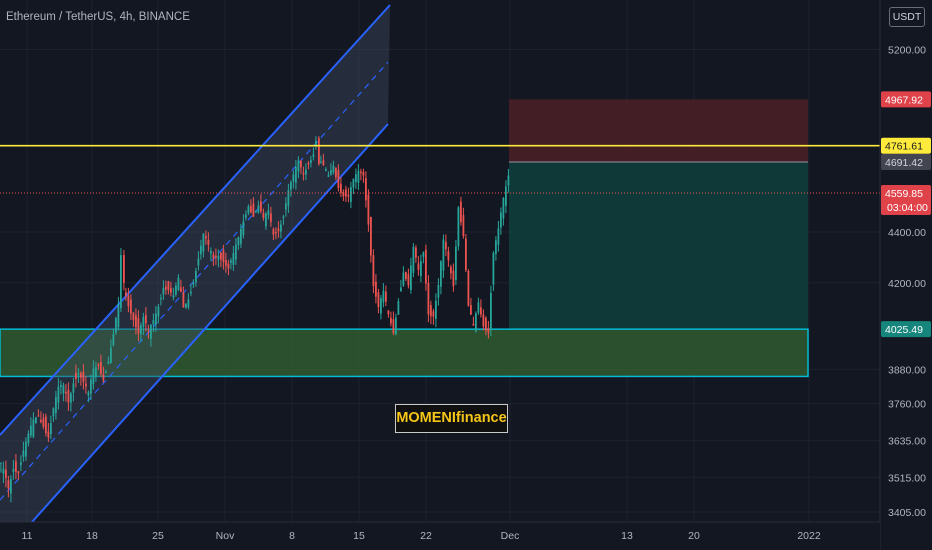  Describe the element at coordinates (98, 17) in the screenshot. I see `chart-title: Ethereum / TetherUS, 4h, BINANCE` at that location.